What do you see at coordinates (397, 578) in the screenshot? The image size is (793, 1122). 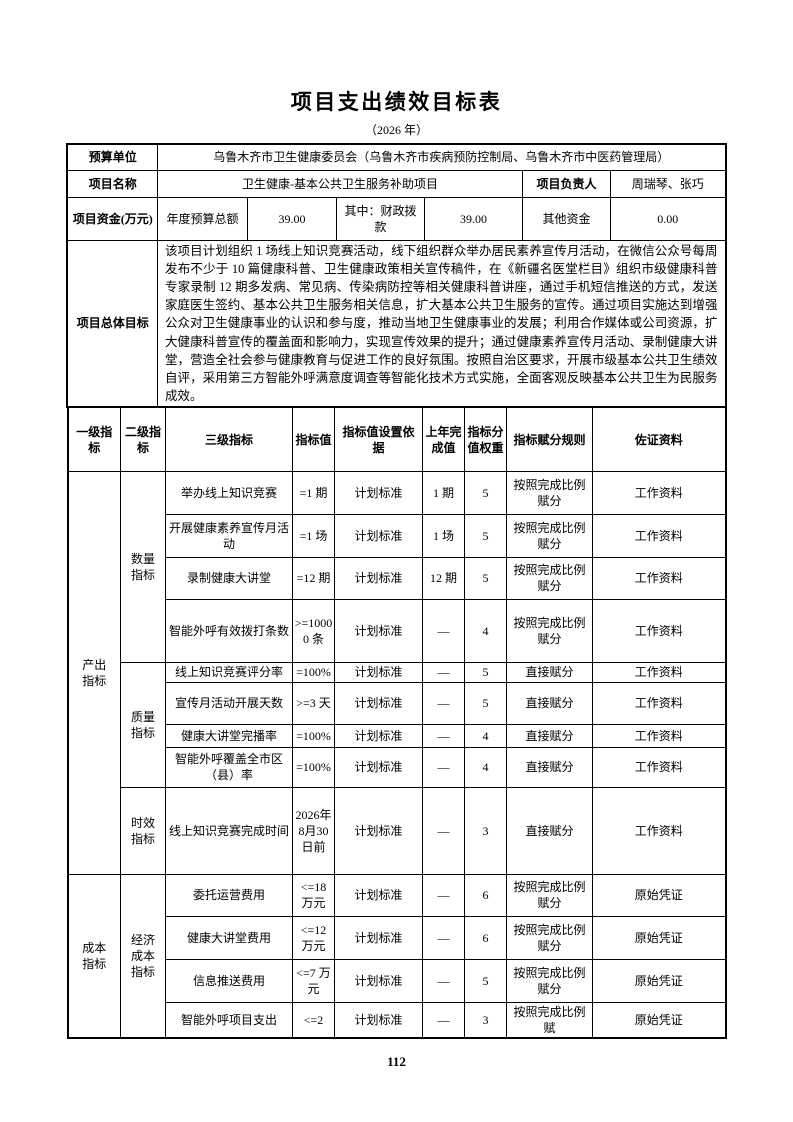 I see `indicator-row: 录制健康大讲堂 =12 期 计划标准 12 期 5 按照完成比例赋分 工作资料` at bounding box center [397, 578].